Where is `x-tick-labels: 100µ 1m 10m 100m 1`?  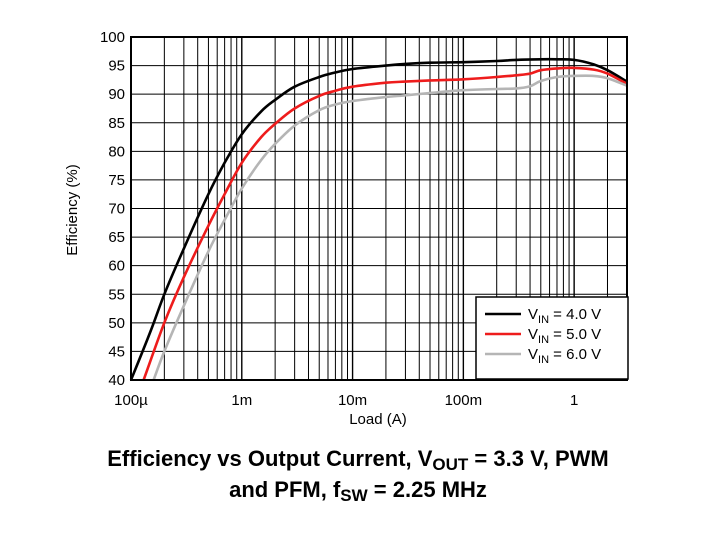
x-tick-labels: 100µ 1m 10m 100m 1 is located at coordinates (346, 400).